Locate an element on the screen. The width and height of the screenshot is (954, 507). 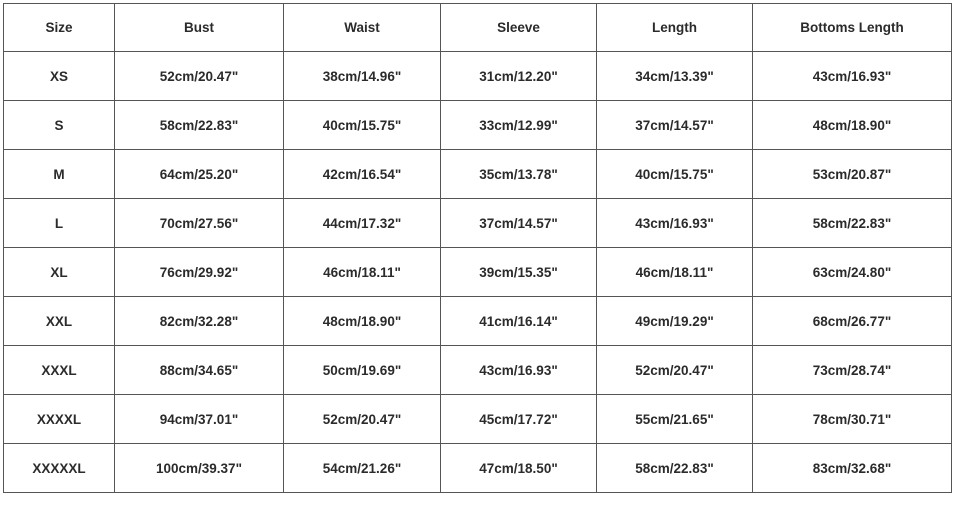
measurement-cell: 64cm/25.20" is located at coordinates (199, 174).